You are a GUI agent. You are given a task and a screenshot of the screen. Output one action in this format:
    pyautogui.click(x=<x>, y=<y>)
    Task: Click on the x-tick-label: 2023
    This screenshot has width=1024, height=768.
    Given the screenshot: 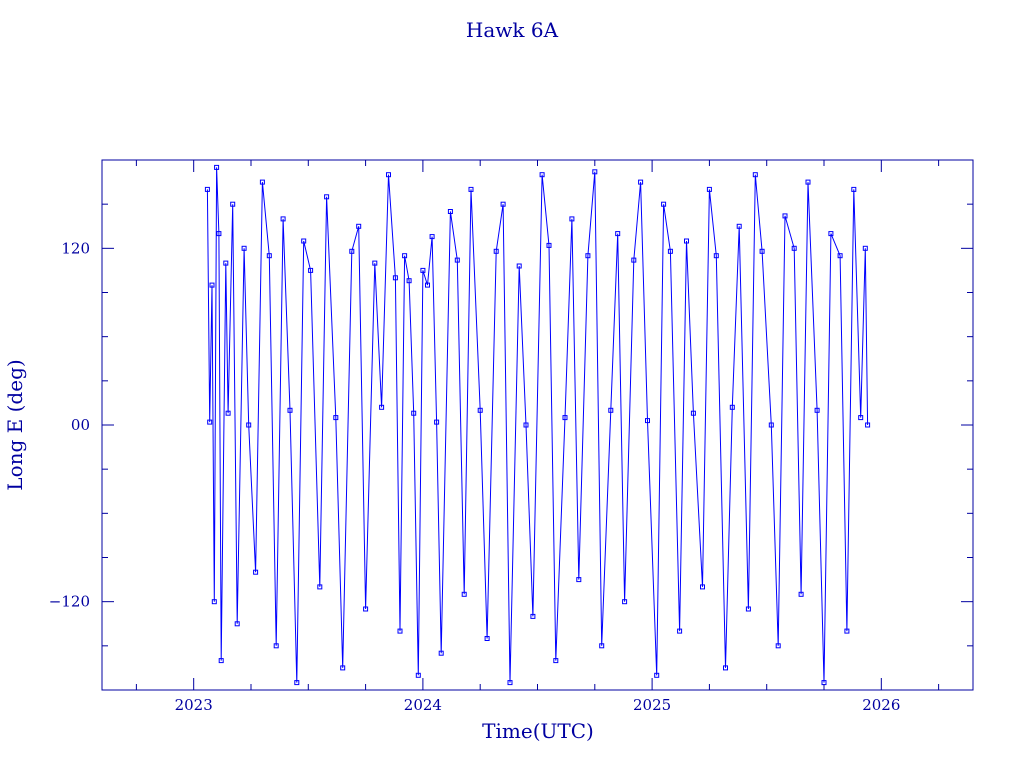 What is the action you would take?
    pyautogui.click(x=194, y=705)
    